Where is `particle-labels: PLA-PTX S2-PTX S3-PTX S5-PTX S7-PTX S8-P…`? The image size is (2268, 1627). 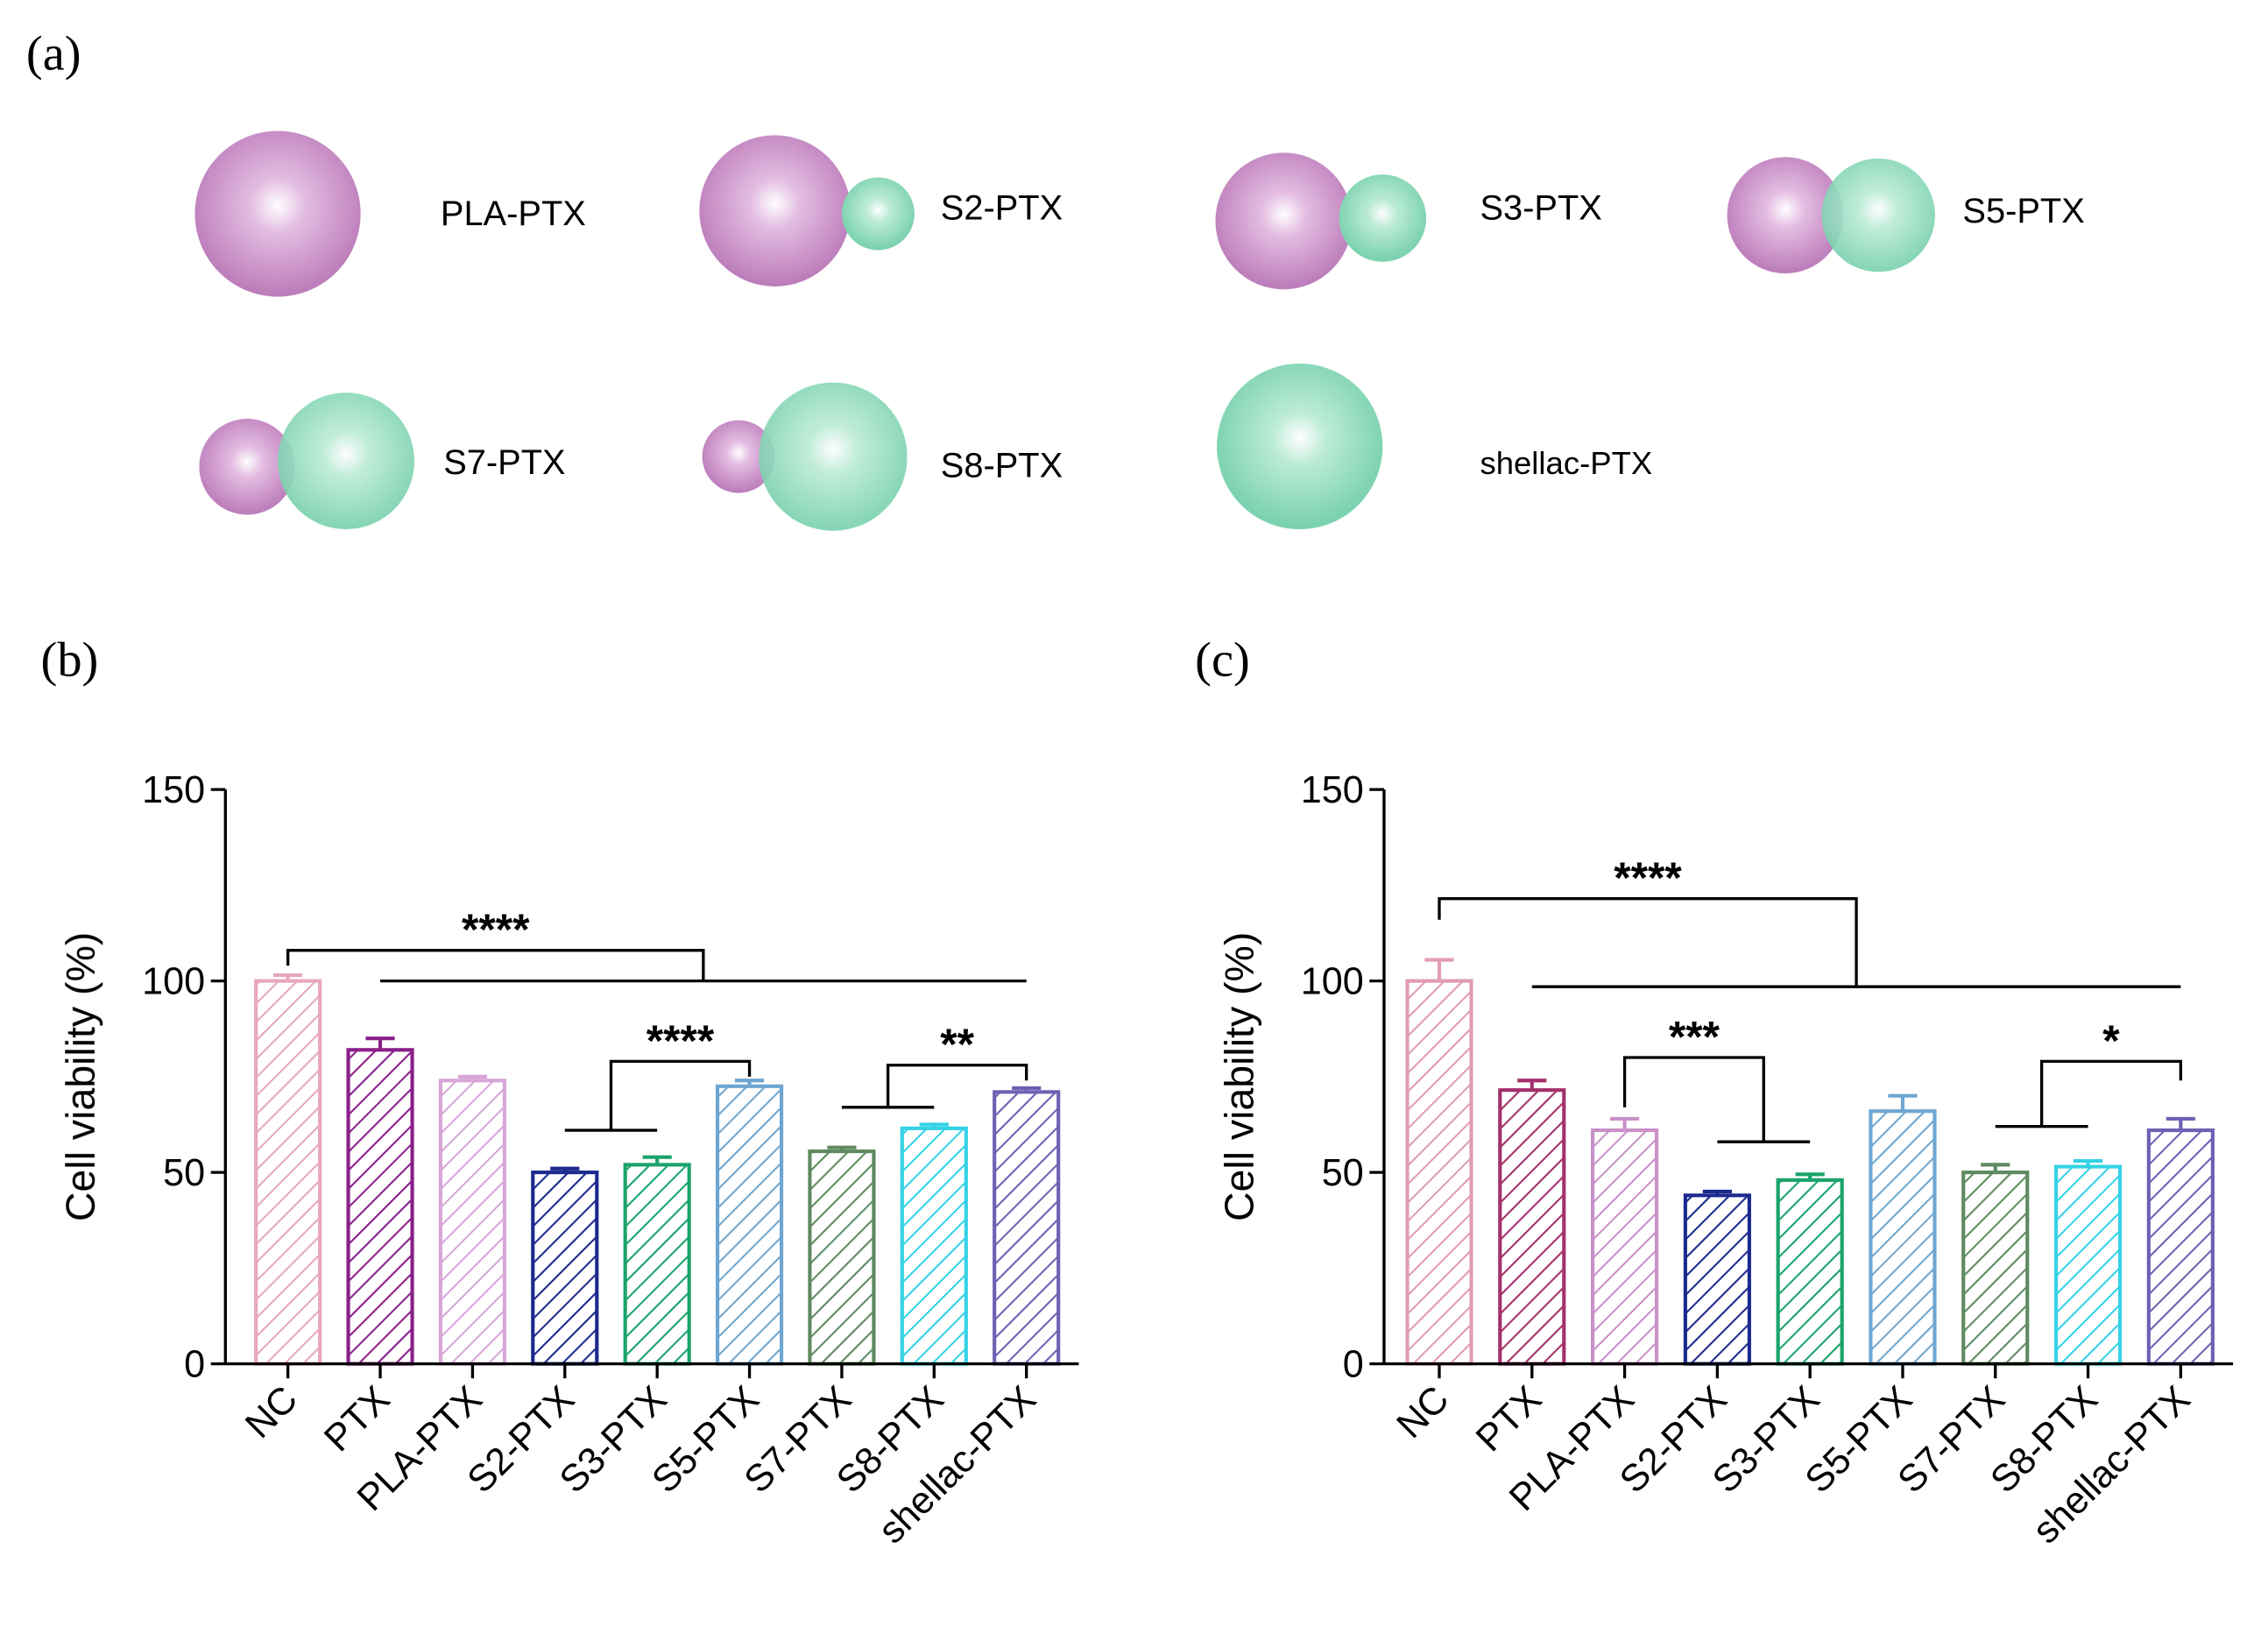
particle-labels: PLA-PTX S2-PTX S3-PTX S5-PTX S7-PTX S8-P… is located at coordinates (1263, 337).